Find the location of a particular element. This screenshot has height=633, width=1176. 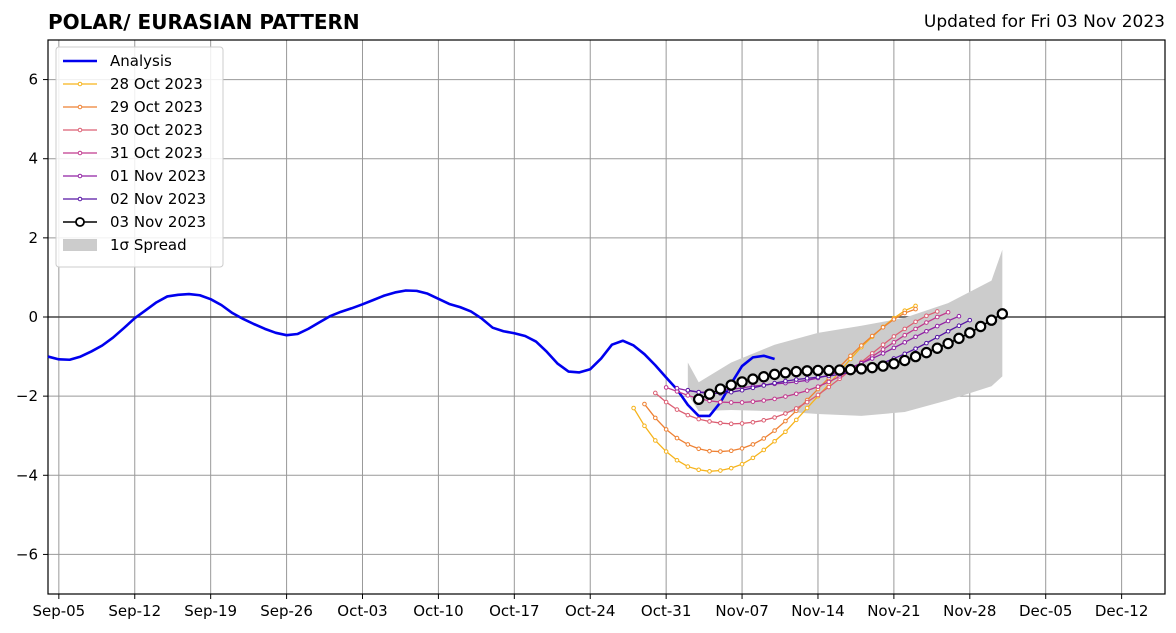

legend-label: 02 Nov 2023 is located at coordinates (158, 199).